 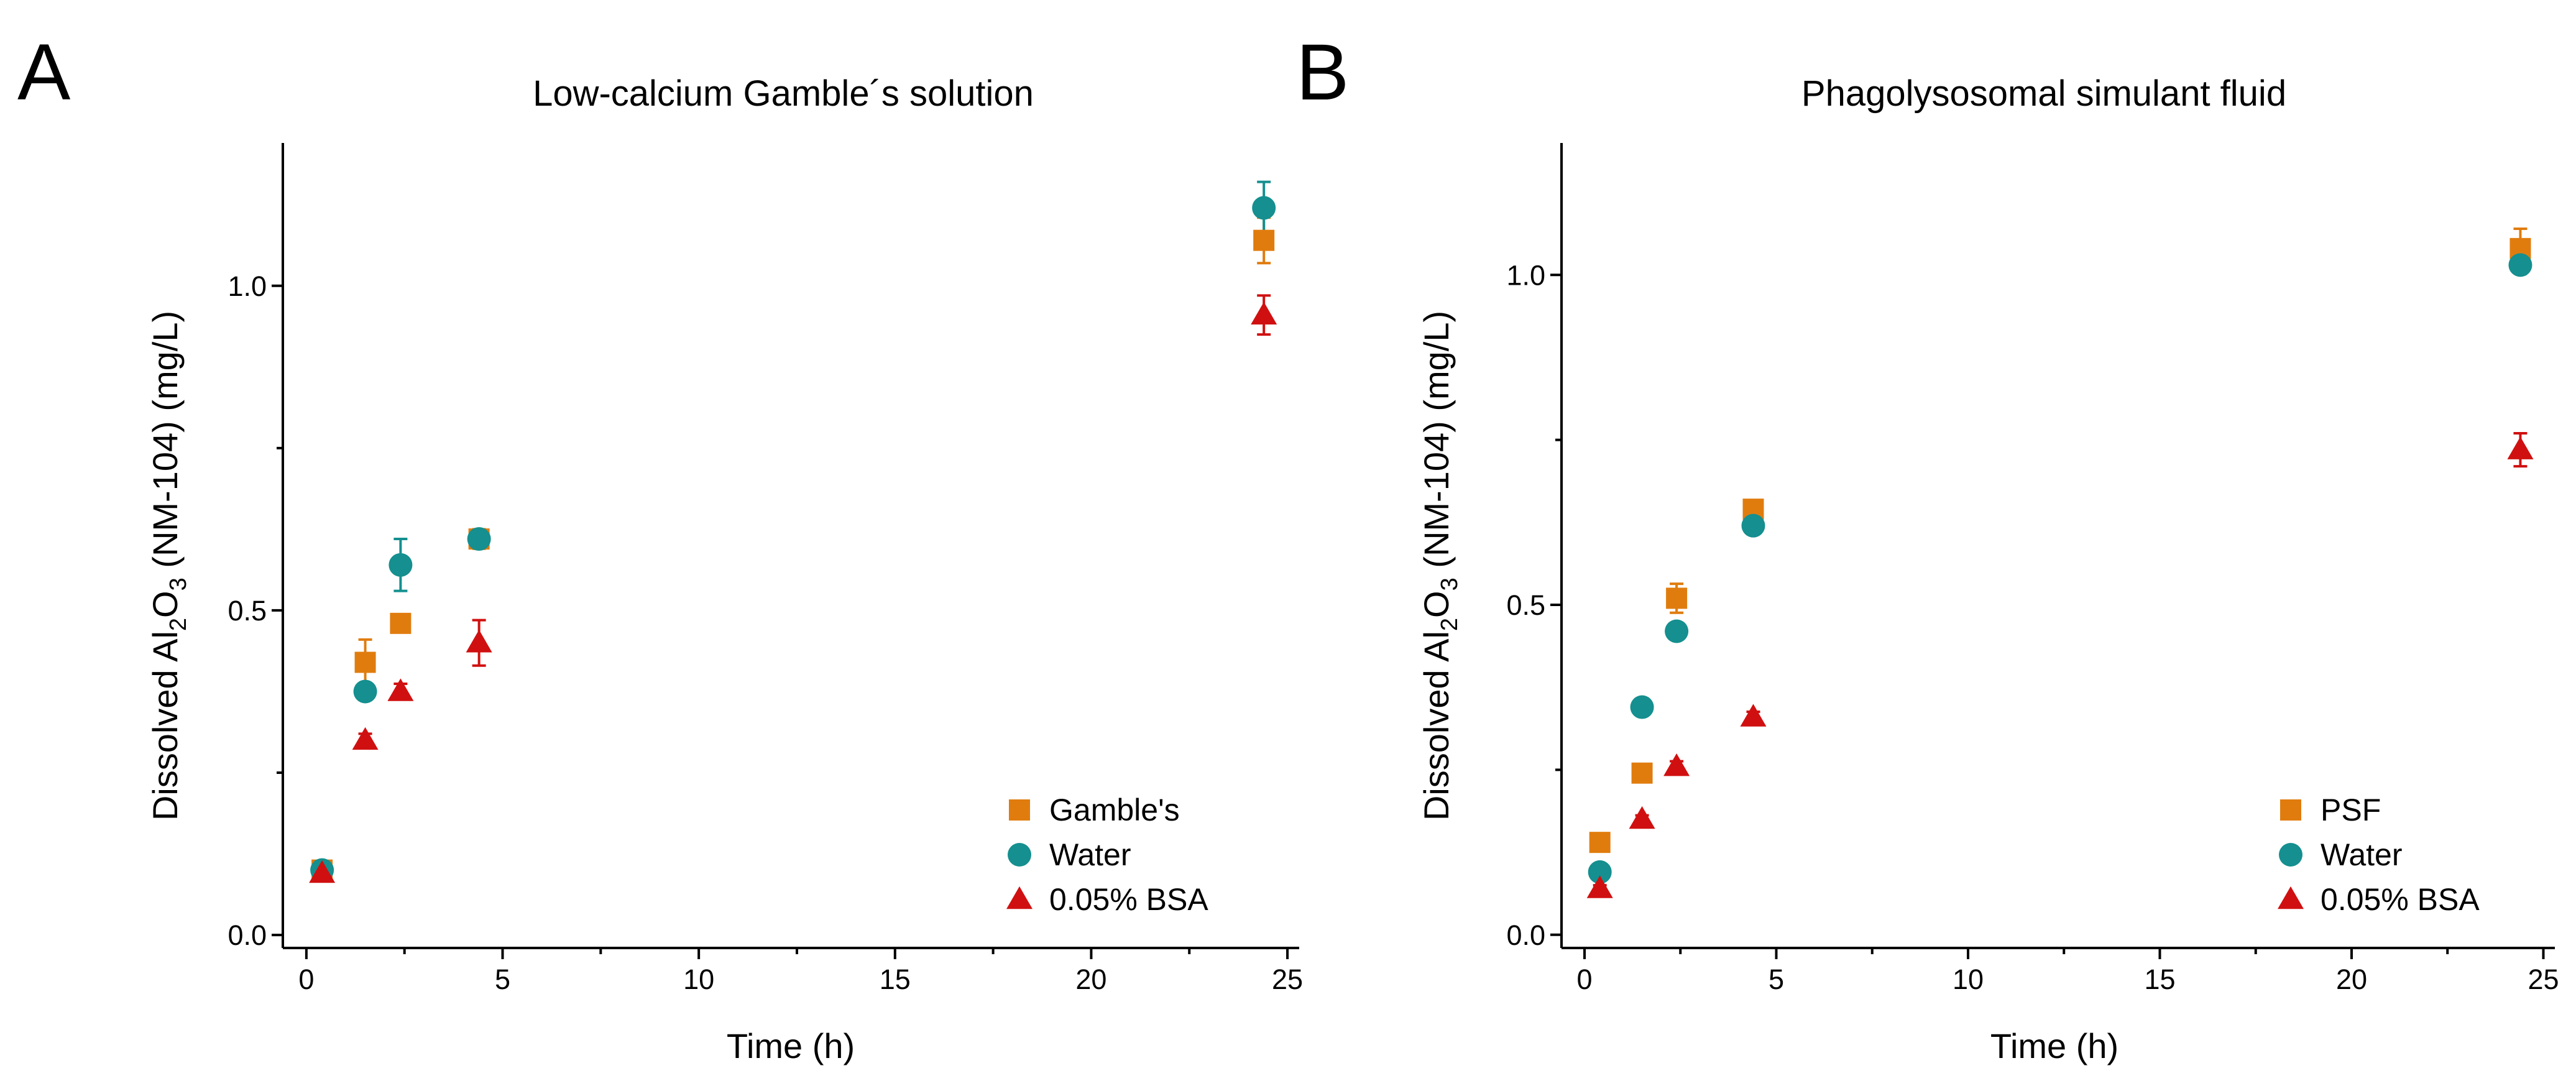 I want to click on legend-label-a: Gamble's, so click(x=1114, y=810).